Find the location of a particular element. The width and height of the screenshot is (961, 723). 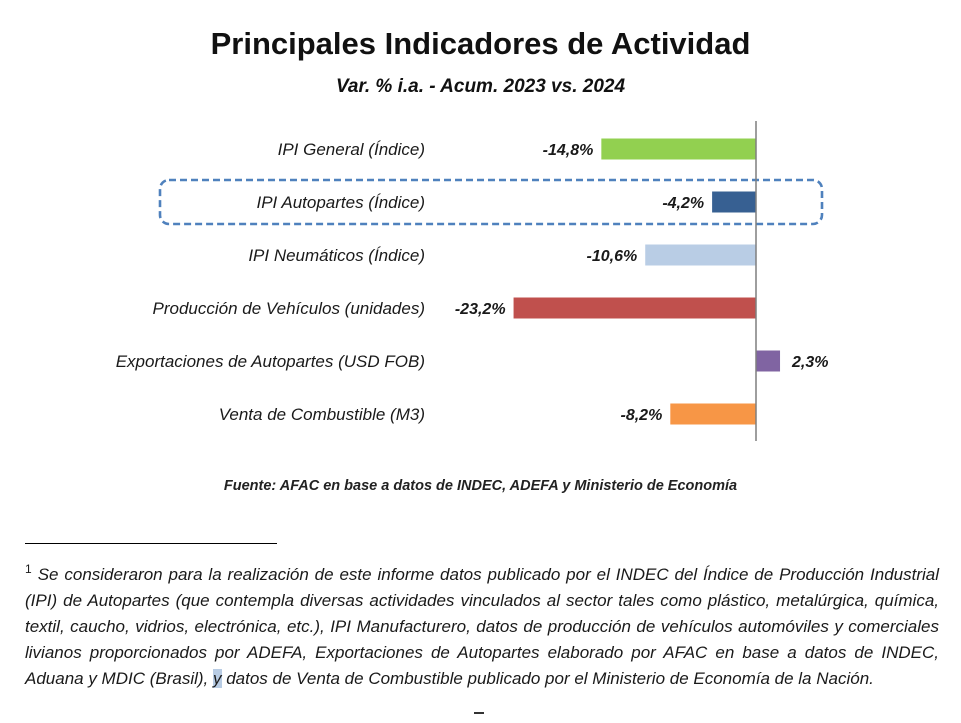

bar-ipi-neumaticos-indice is located at coordinates (700, 255).